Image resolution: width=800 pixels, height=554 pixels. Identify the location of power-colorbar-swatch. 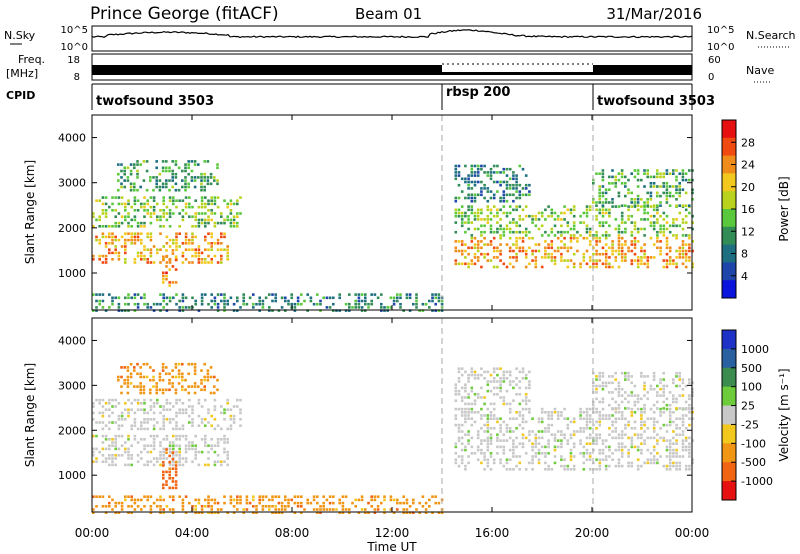
(729, 200).